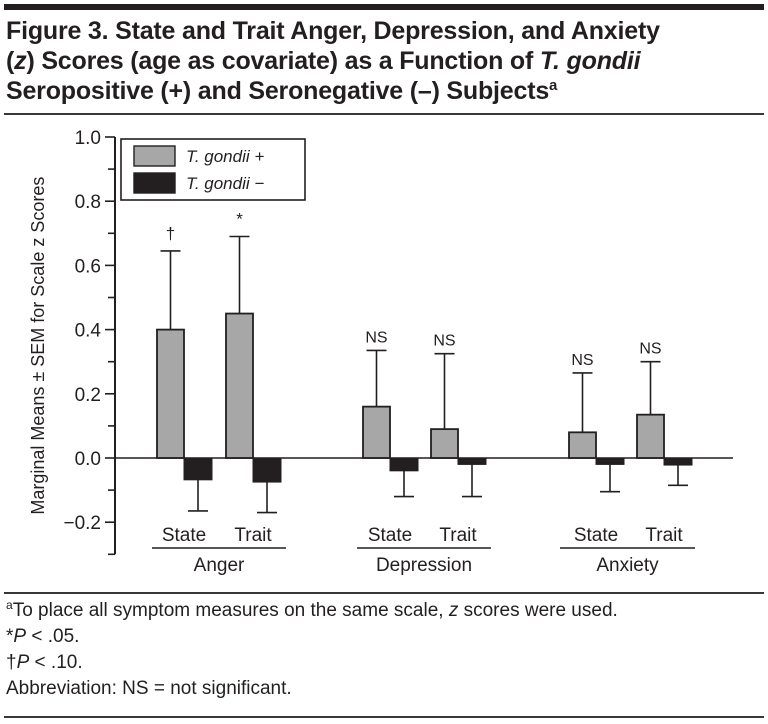 The height and width of the screenshot is (724, 768). I want to click on footnote-star-mark: *, so click(10, 636).